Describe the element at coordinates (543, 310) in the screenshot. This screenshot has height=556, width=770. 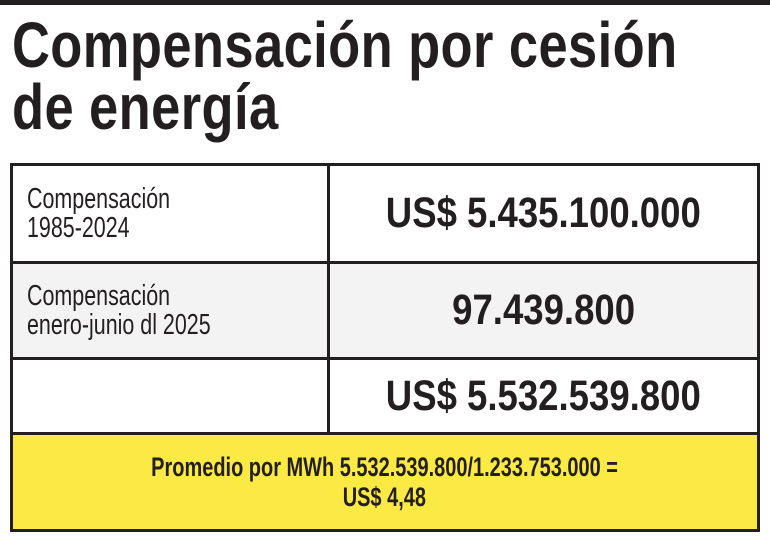
I see `row-value: 97.439.800` at that location.